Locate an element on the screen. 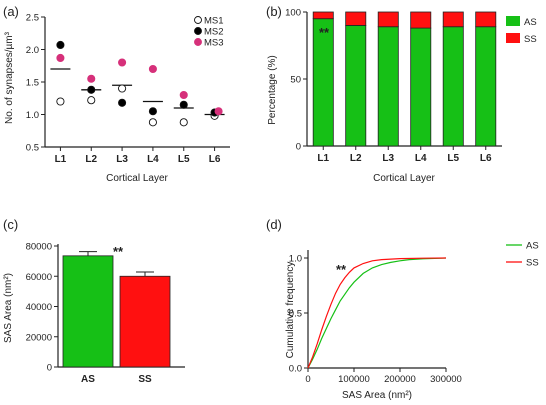  panel-a-ylabel: No. of synapses/µm³ is located at coordinates (9, 77).